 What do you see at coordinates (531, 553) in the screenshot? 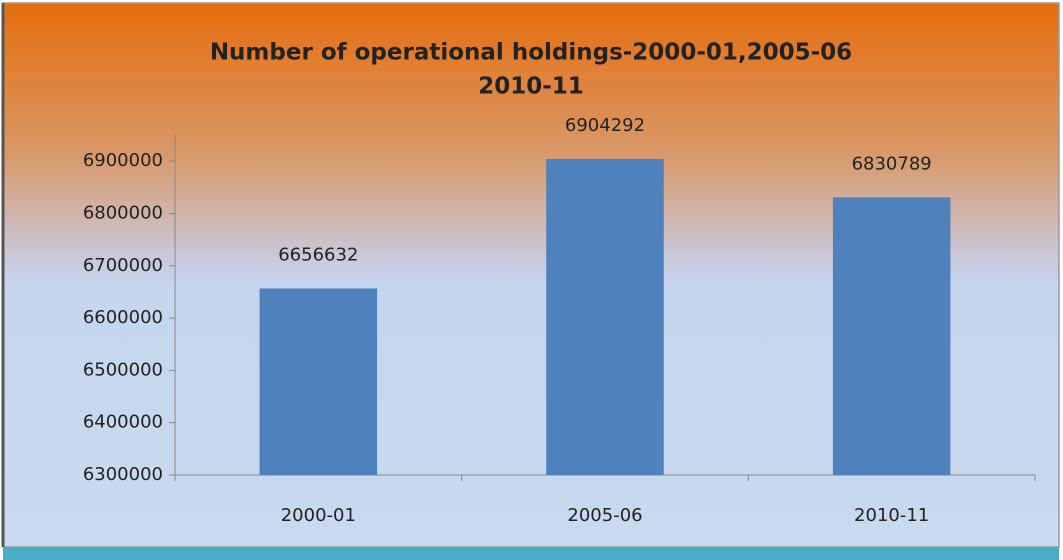
I see `bottom-strip` at bounding box center [531, 553].